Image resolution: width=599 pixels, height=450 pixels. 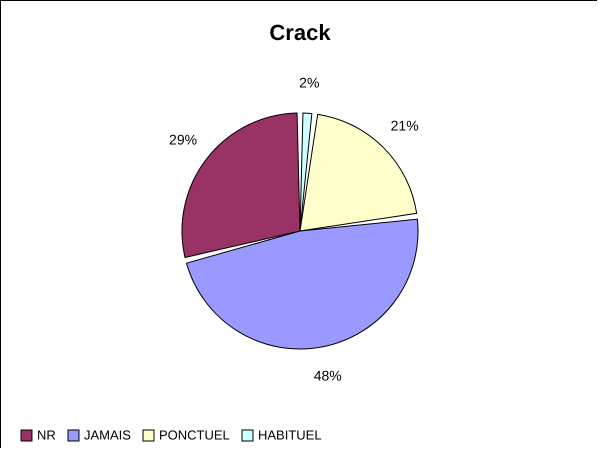 What do you see at coordinates (328, 375) in the screenshot?
I see `data-label: 48%` at bounding box center [328, 375].